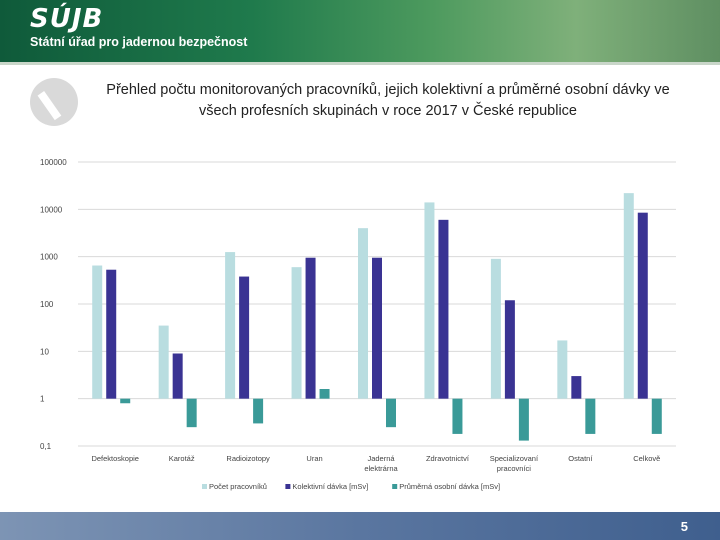 The image size is (720, 540). Describe the element at coordinates (684, 526) in the screenshot. I see `page-number: 5` at that location.